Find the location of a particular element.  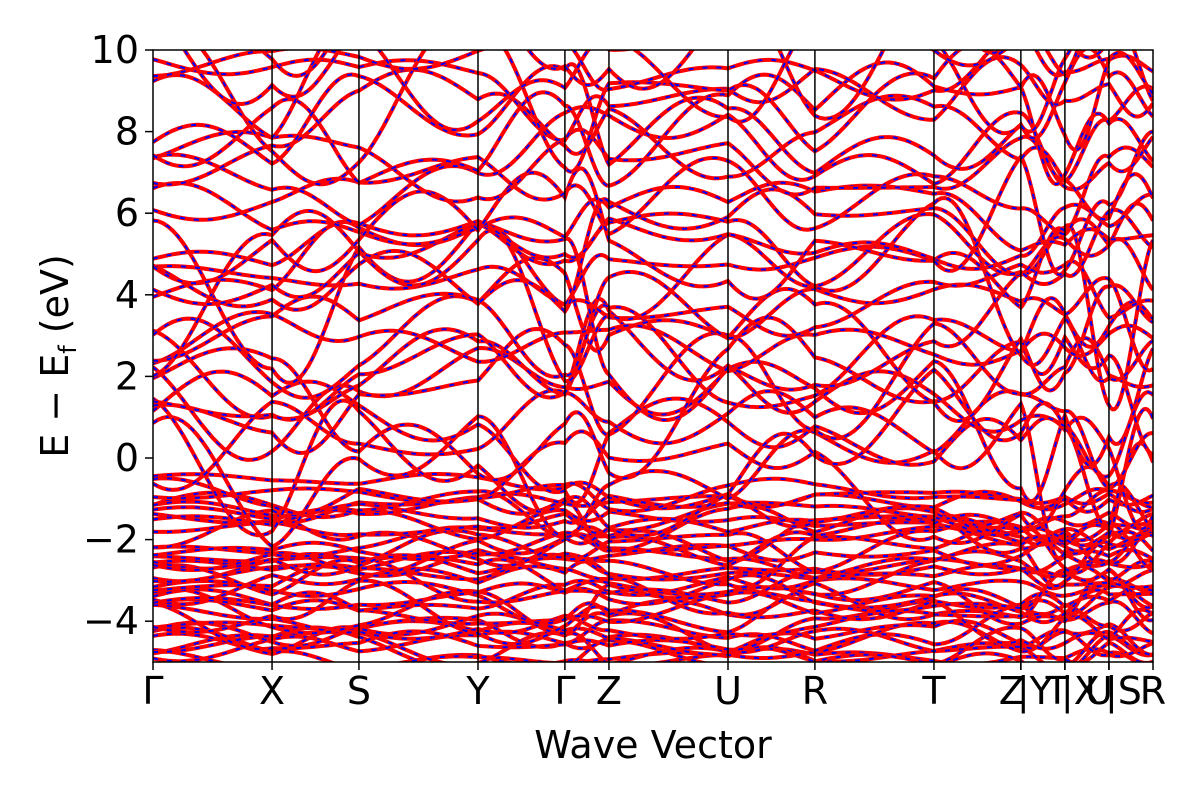

x-tick-label: S is located at coordinates (359, 691).